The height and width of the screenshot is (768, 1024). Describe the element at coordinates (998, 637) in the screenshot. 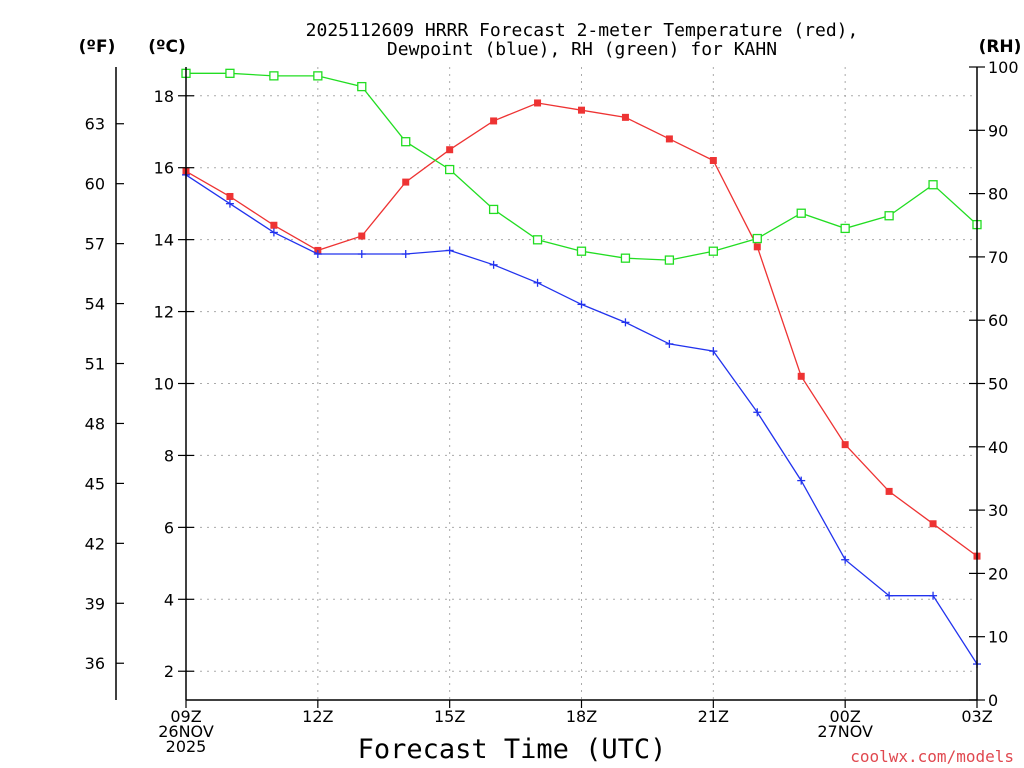

I see `rh-tick-label: 10` at that location.